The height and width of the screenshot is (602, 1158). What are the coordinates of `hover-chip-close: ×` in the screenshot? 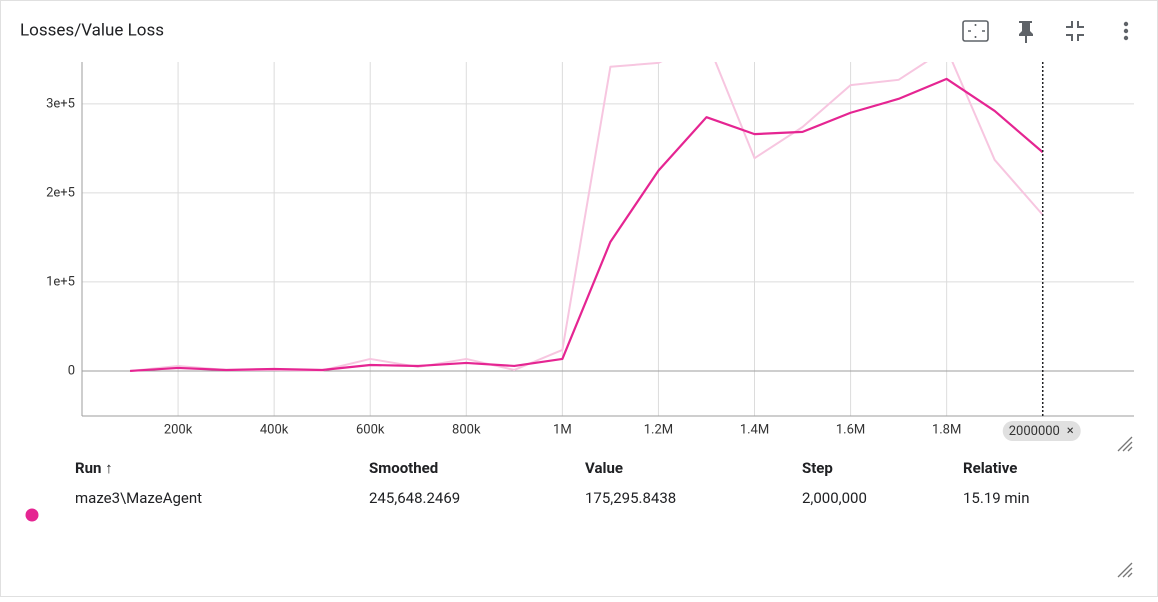 It's located at (1070, 430).